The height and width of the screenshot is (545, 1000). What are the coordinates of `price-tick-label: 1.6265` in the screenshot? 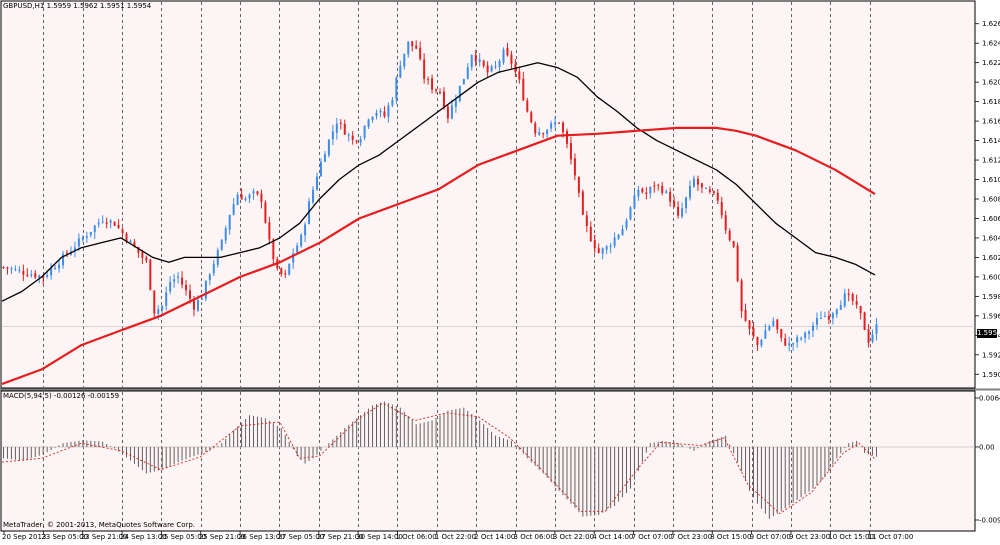 It's located at (991, 24).